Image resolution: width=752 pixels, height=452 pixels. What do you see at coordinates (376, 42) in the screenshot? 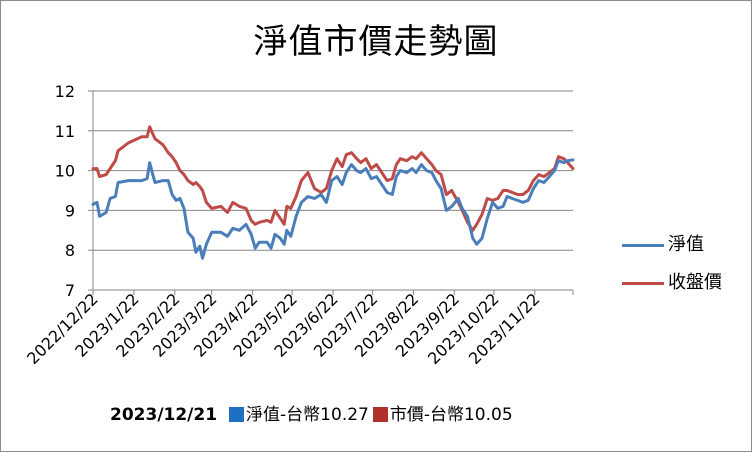
I see `chart-title: 淨值市價走勢圖` at bounding box center [376, 42].